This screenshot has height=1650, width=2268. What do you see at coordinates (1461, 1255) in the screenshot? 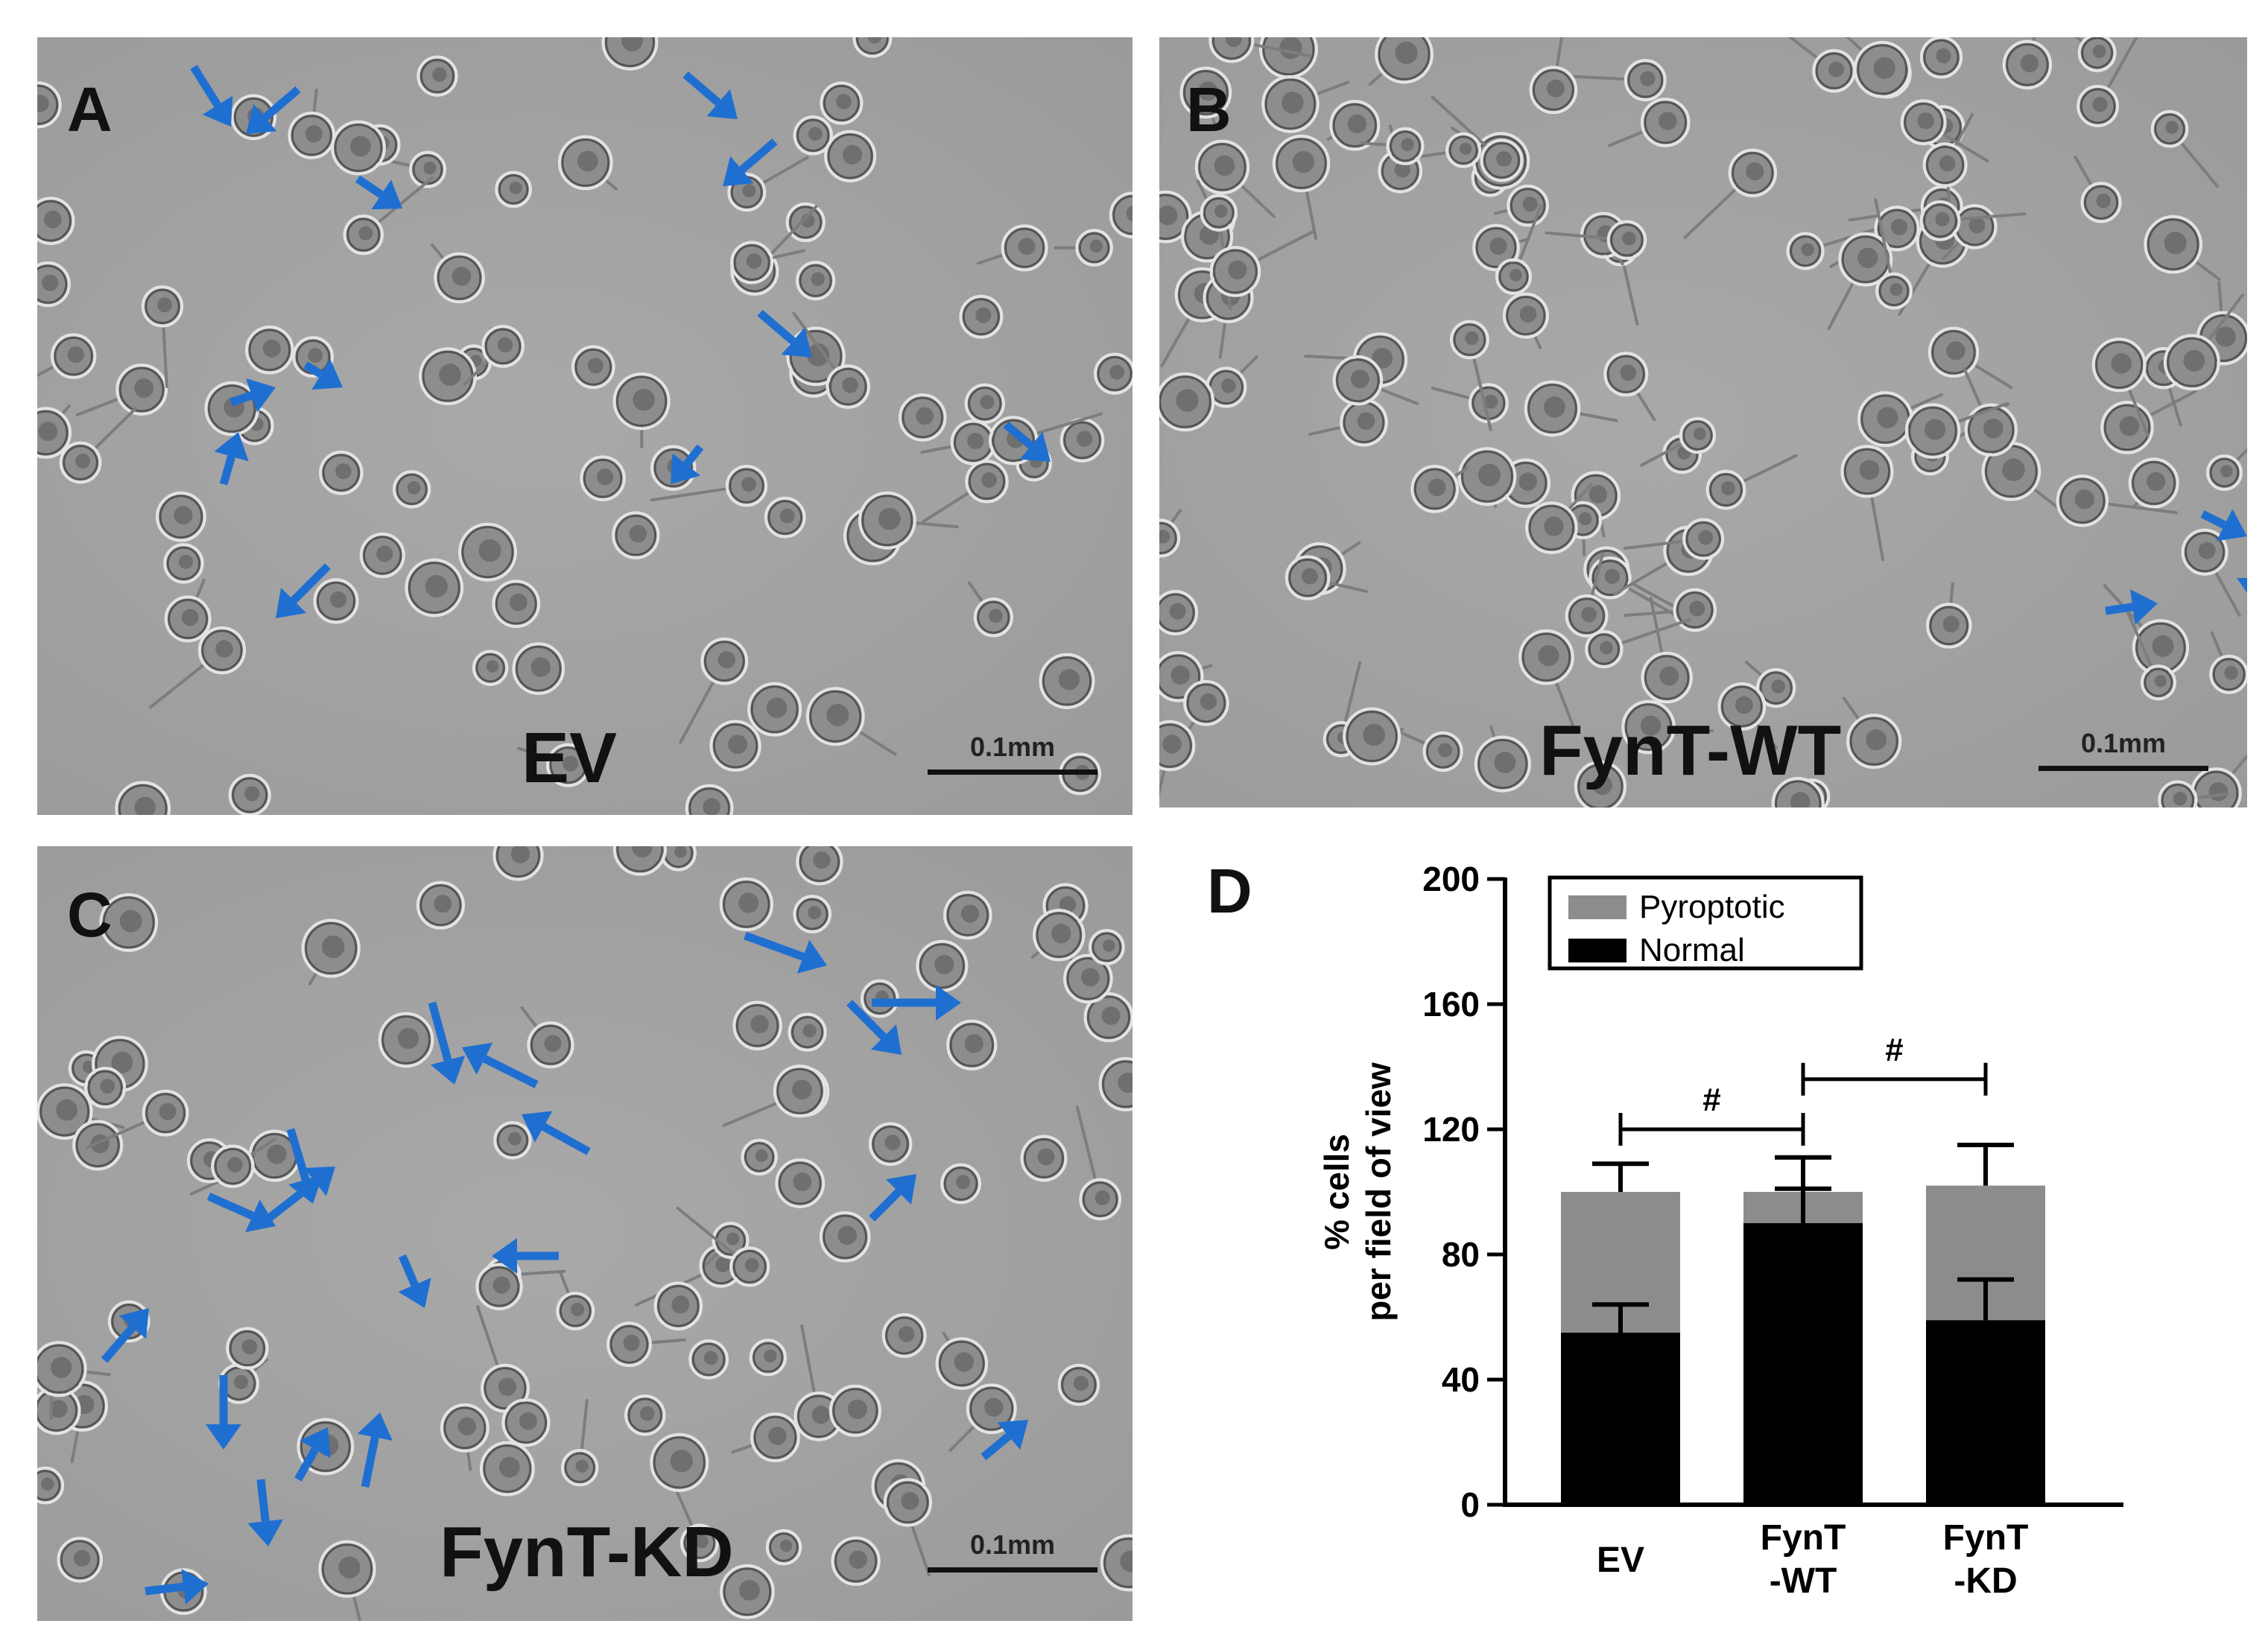
I see `y-tick-label: 80` at bounding box center [1461, 1255].